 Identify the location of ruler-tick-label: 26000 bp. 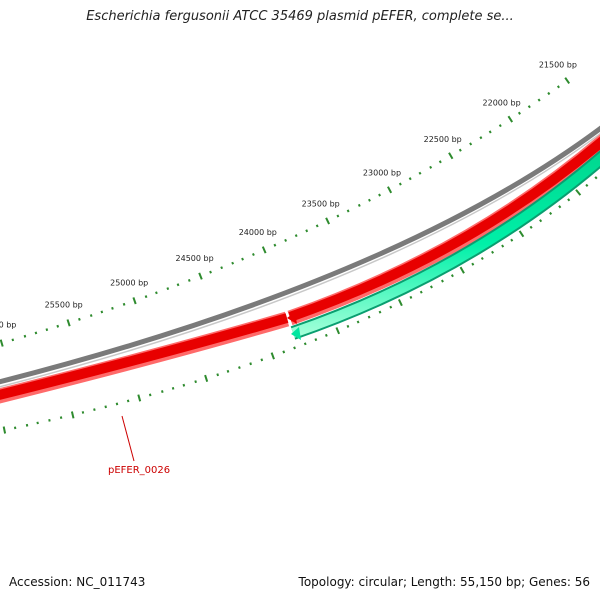
(8, 325).